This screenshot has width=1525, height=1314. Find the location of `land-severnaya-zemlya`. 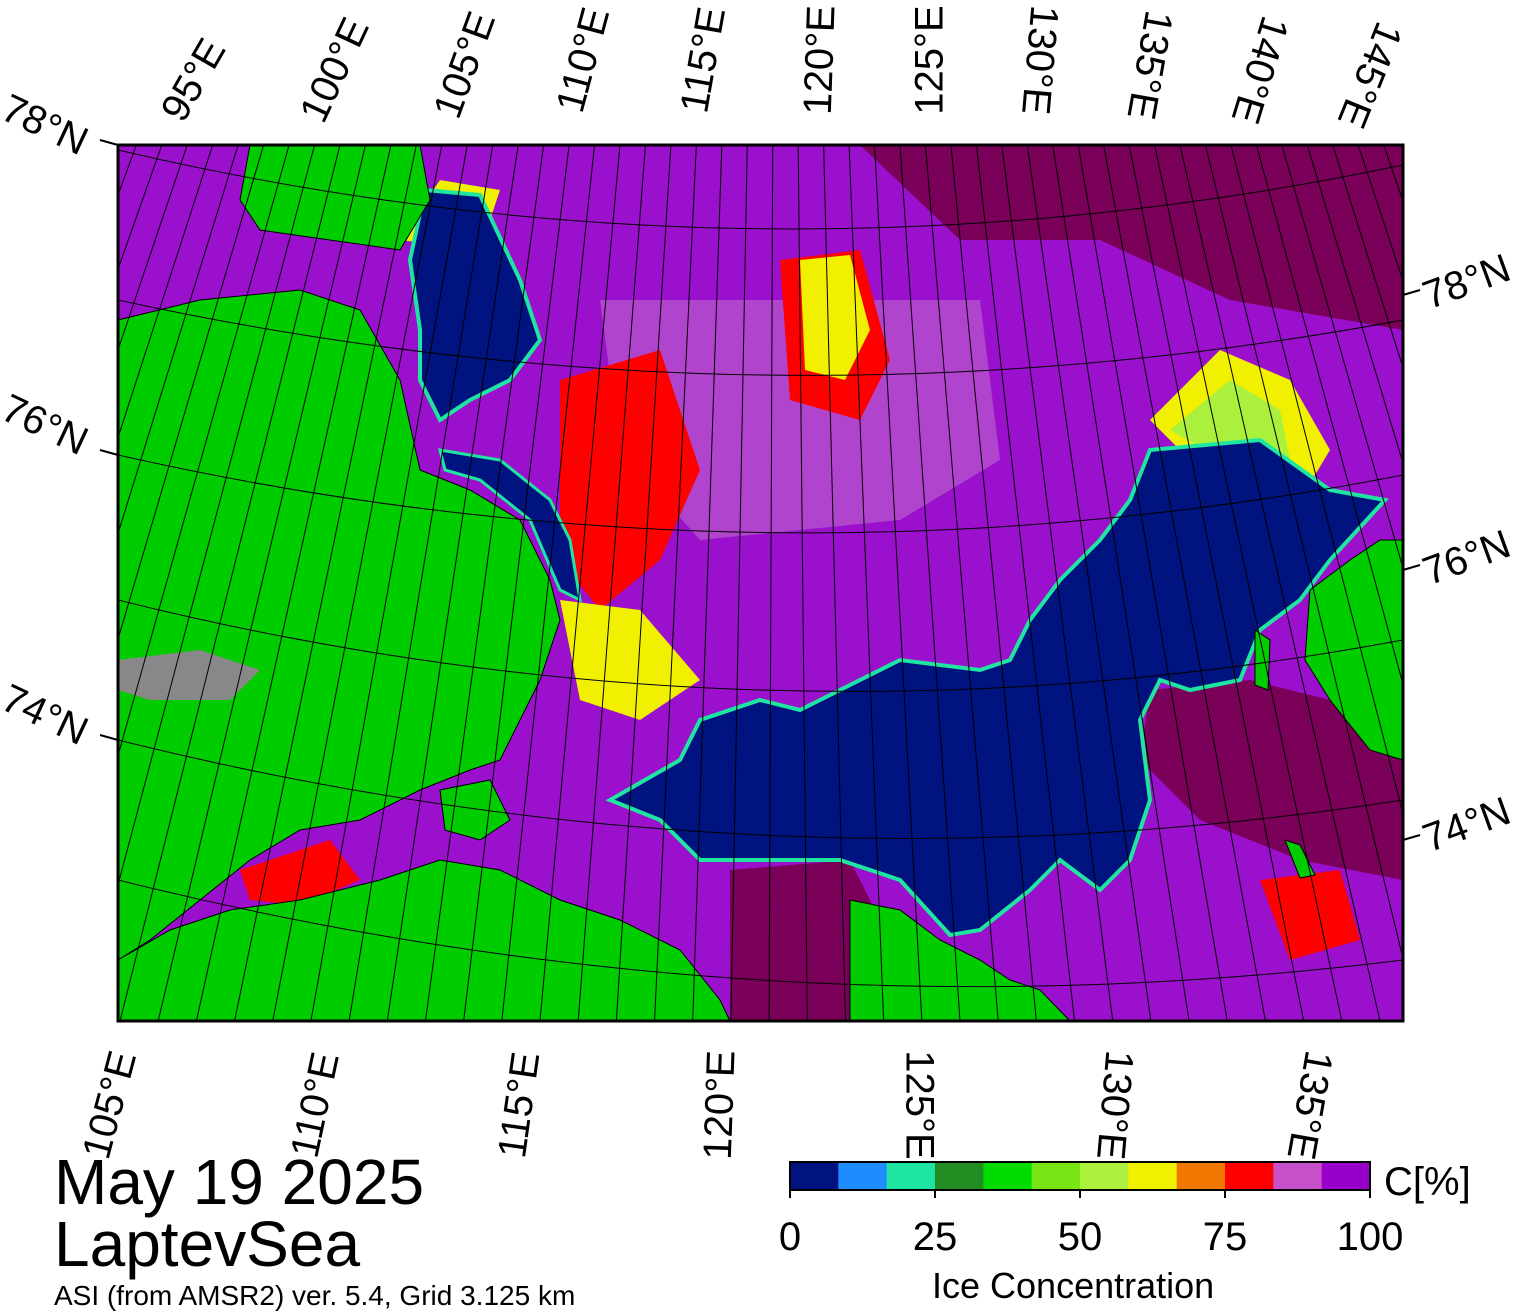

land-severnaya-zemlya is located at coordinates (335, 198).